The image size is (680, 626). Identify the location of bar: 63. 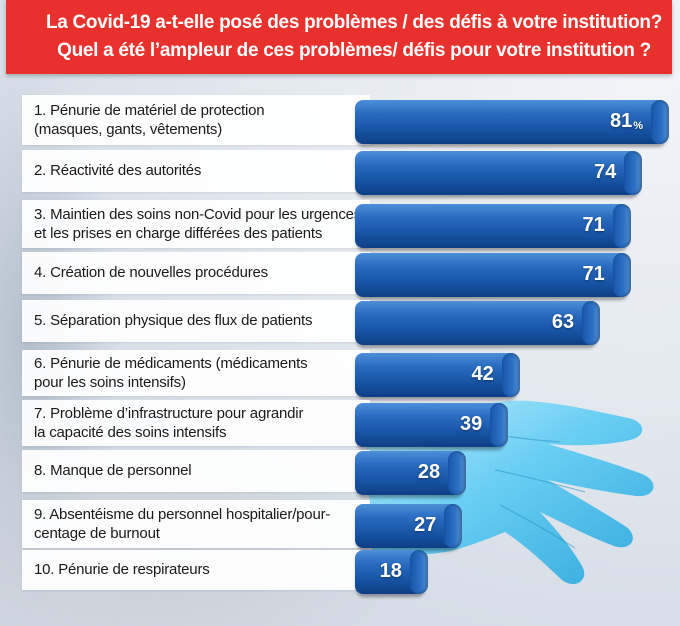
(478, 323).